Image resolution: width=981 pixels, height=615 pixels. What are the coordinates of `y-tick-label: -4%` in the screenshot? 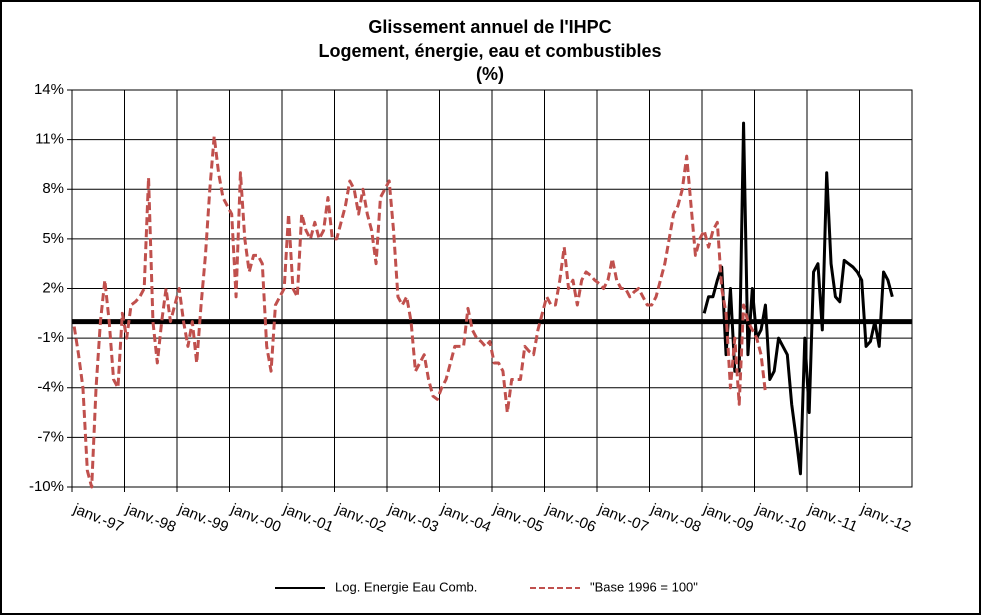 It's located at (50, 387).